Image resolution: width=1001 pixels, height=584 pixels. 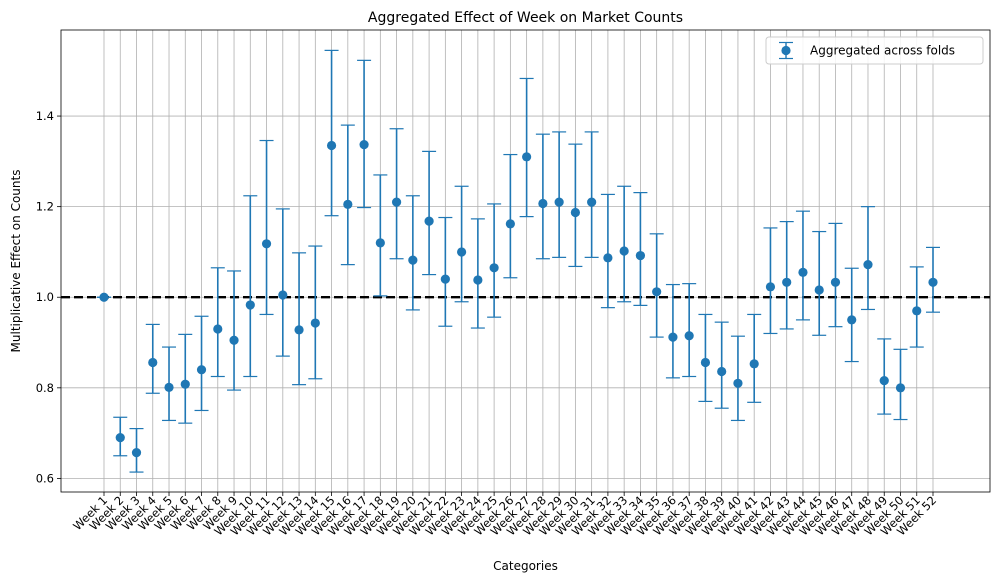 What do you see at coordinates (16, 261) in the screenshot?
I see `y-axis-label: Multiplicative Effect on Counts` at bounding box center [16, 261].